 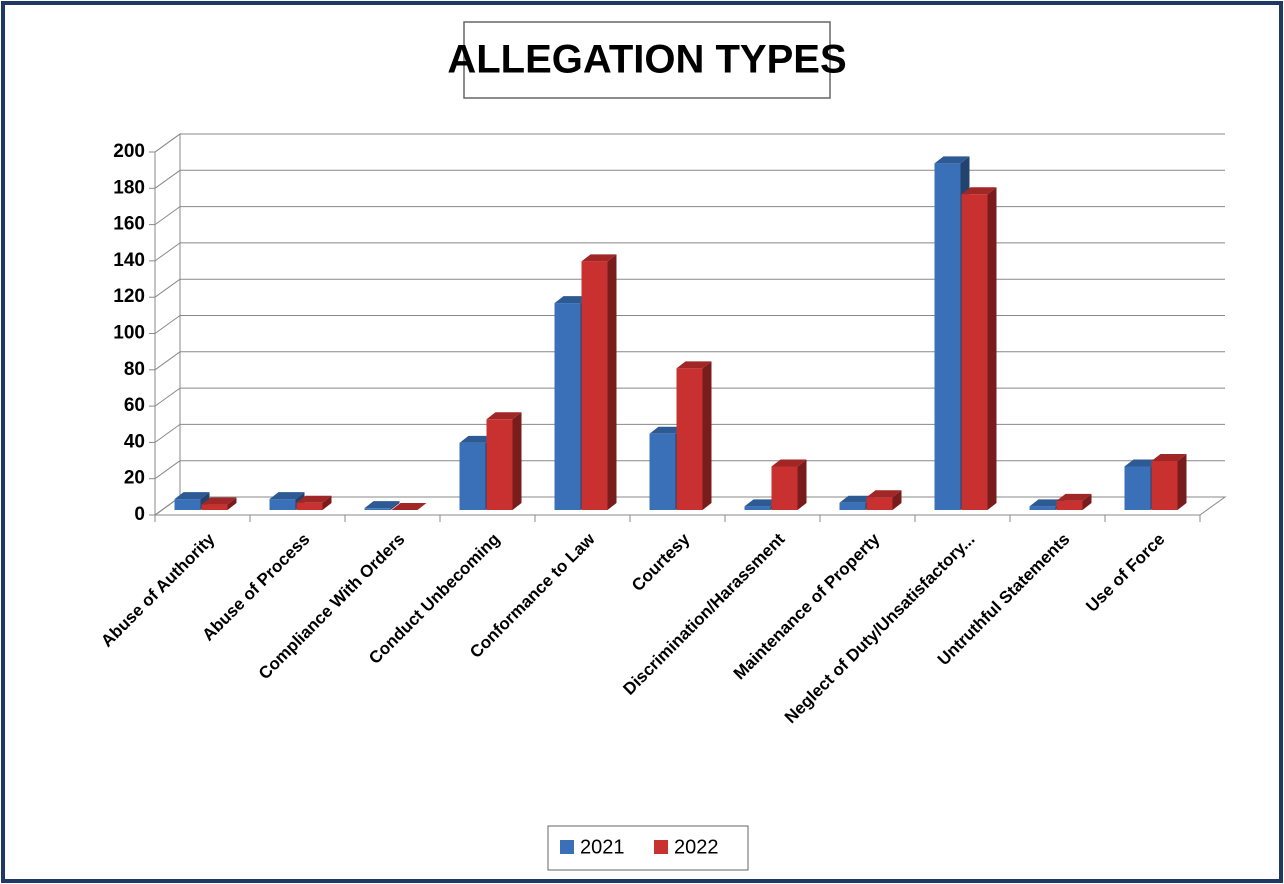 What do you see at coordinates (602, 847) in the screenshot?
I see `legend-label: 2021` at bounding box center [602, 847].